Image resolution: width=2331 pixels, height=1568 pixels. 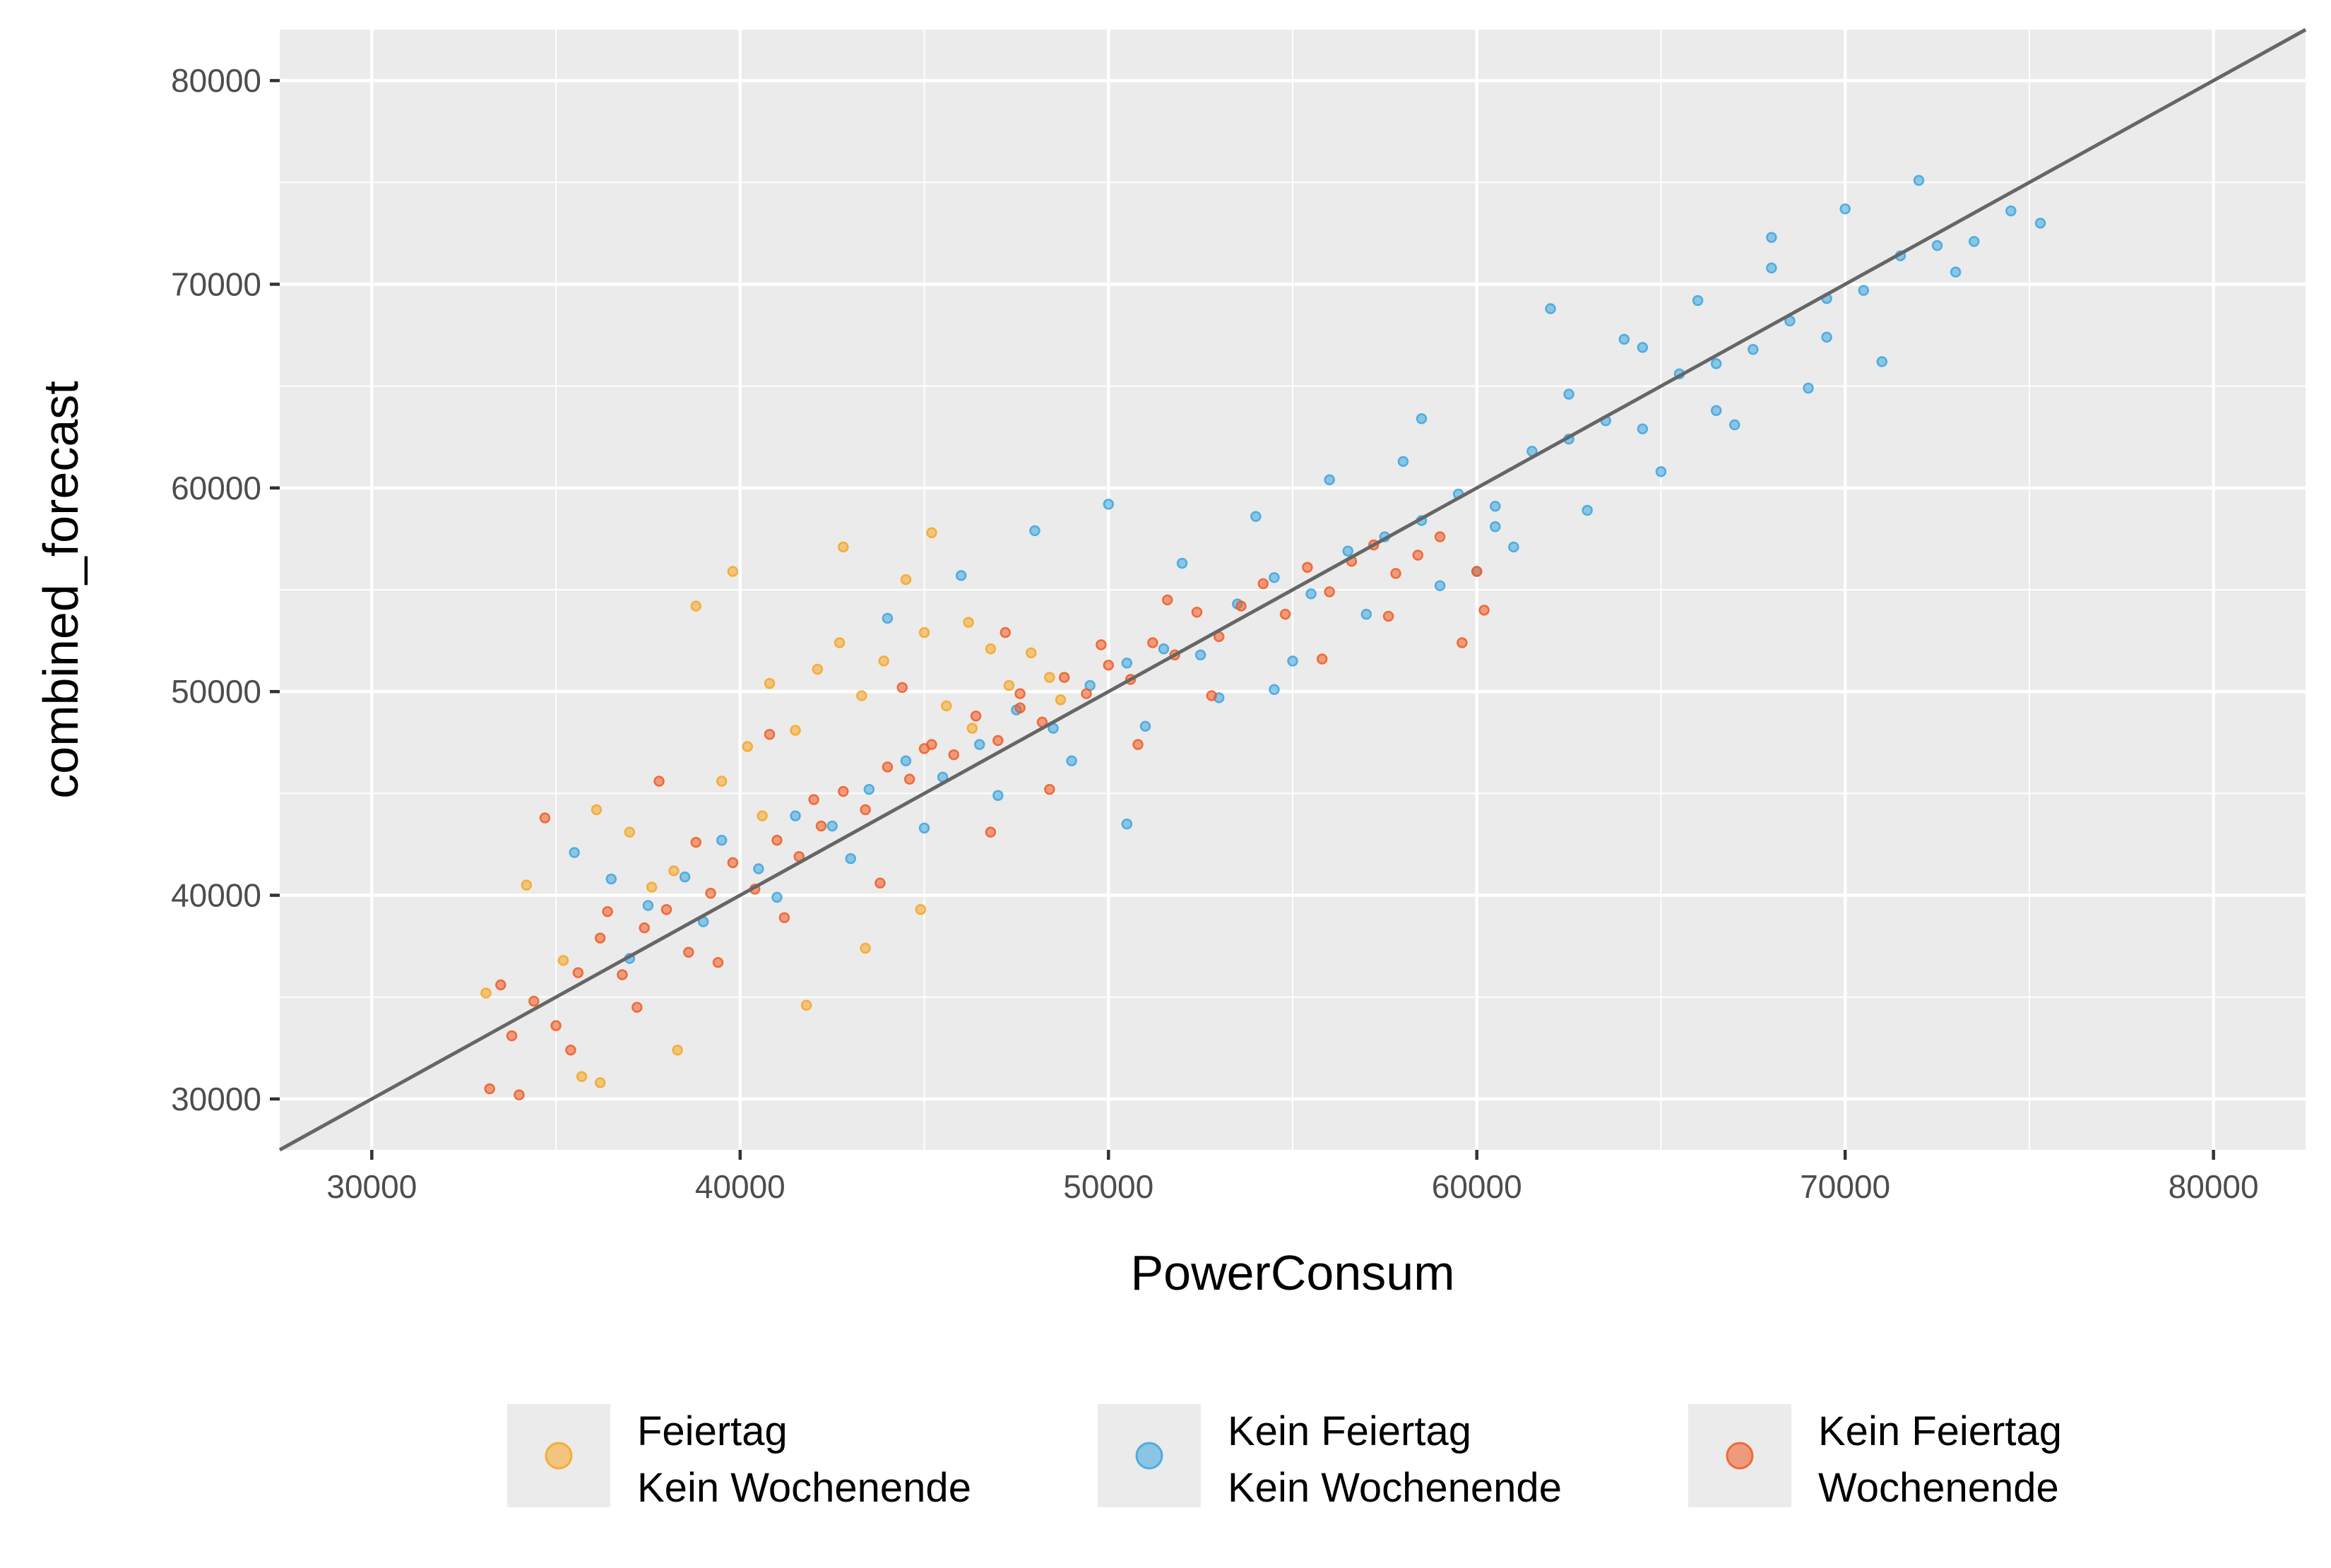 I want to click on y-tick-label: 40000, so click(x=216, y=896).